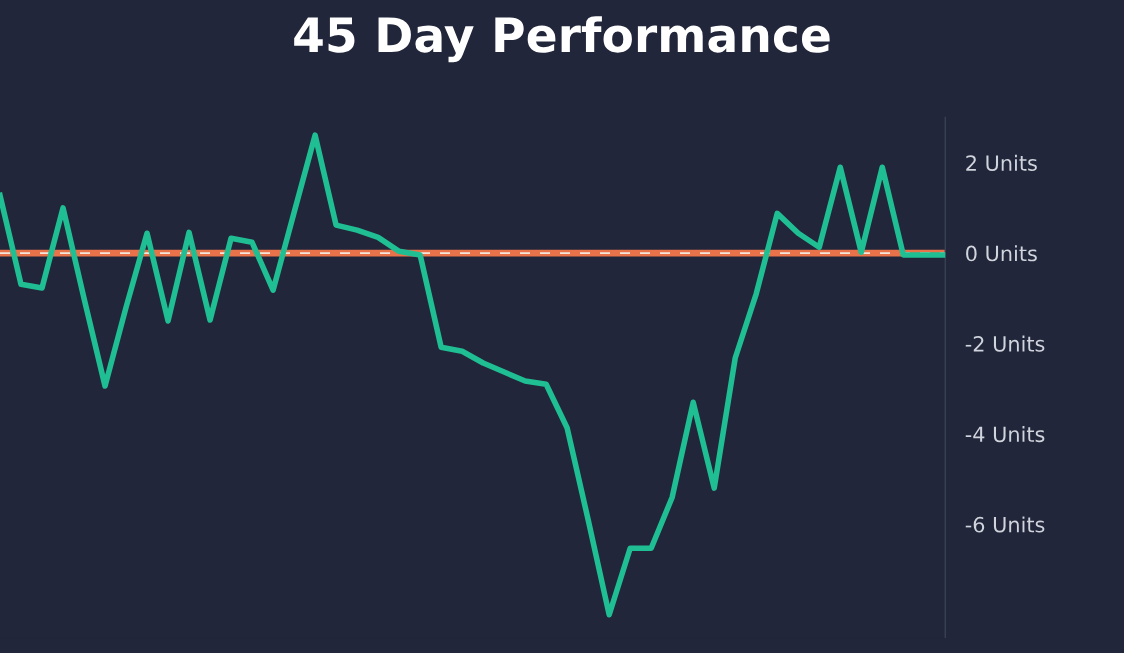 This screenshot has height=653, width=1124. Describe the element at coordinates (1005, 434) in the screenshot. I see `y-tick-label: -4 Units` at that location.